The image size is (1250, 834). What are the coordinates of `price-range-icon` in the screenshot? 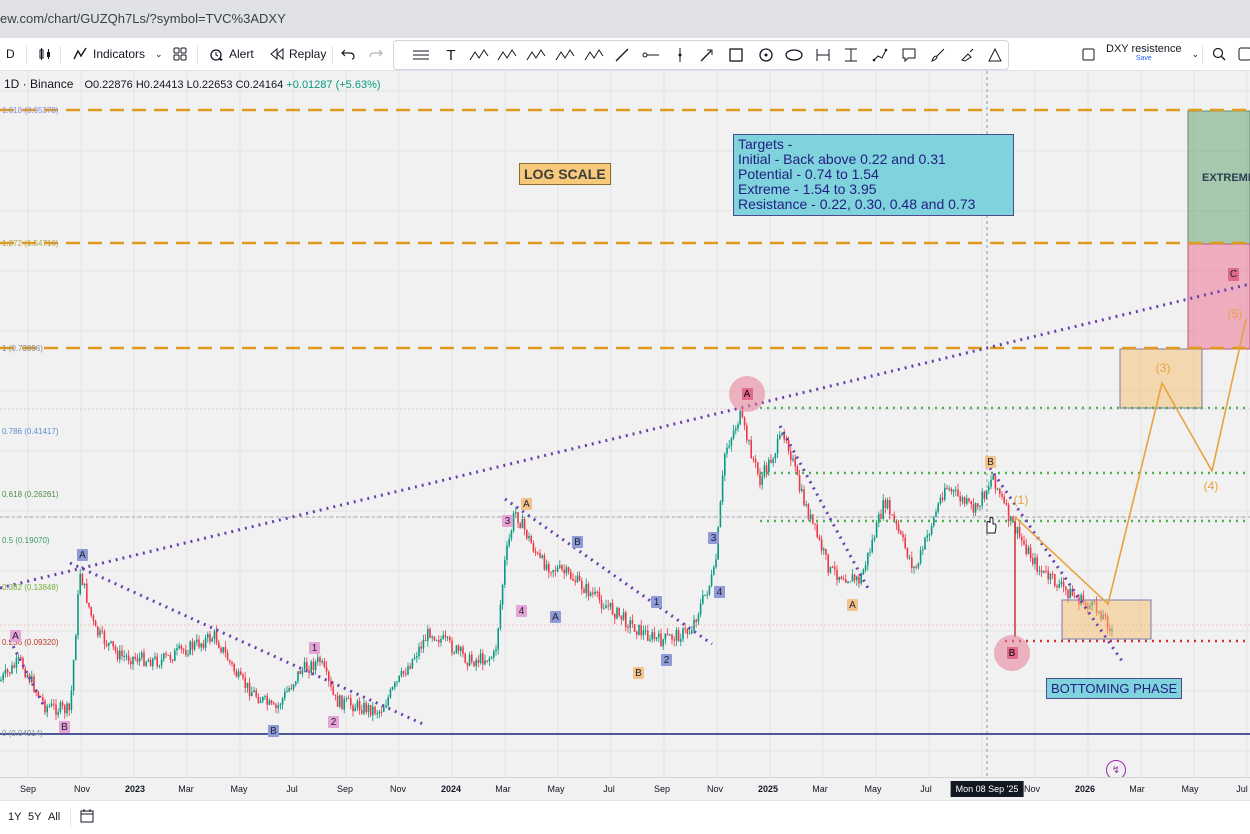 It's located at (851, 55).